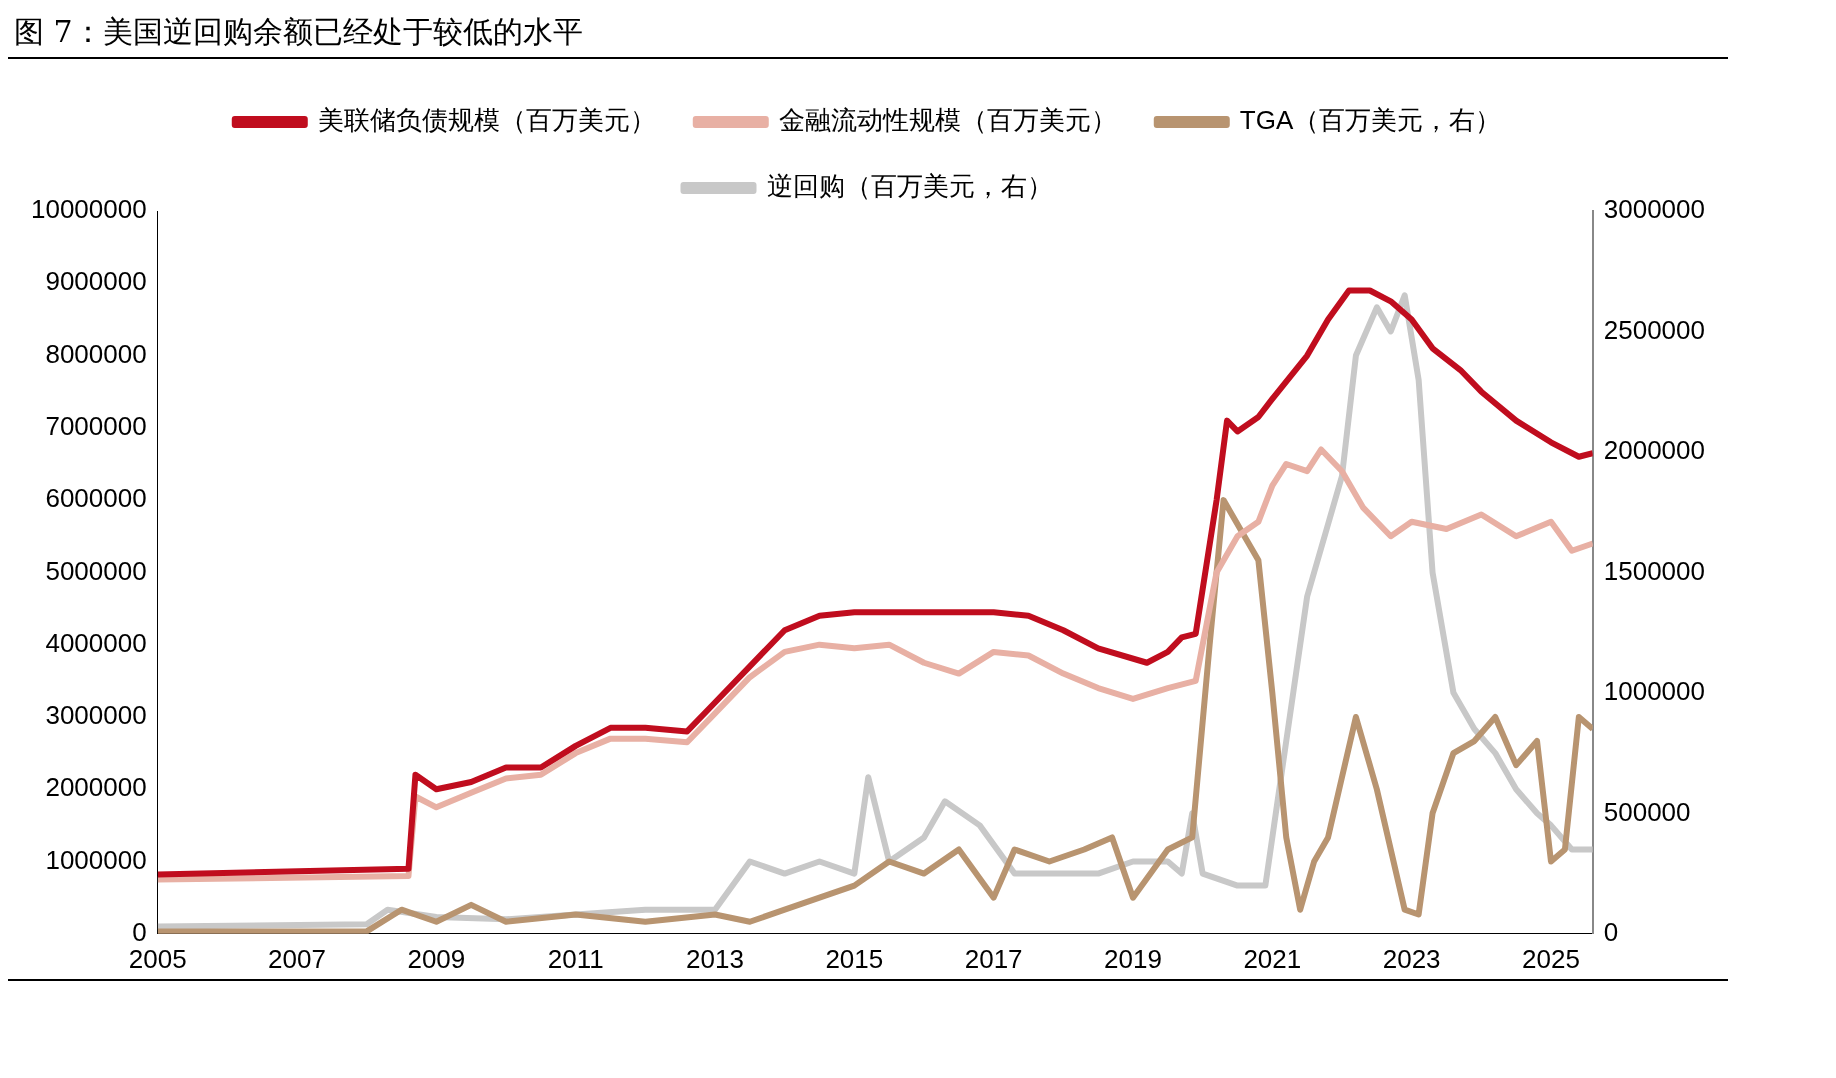 This screenshot has height=1078, width=1836. I want to click on y-tick-label: 8000000, so click(96, 353).